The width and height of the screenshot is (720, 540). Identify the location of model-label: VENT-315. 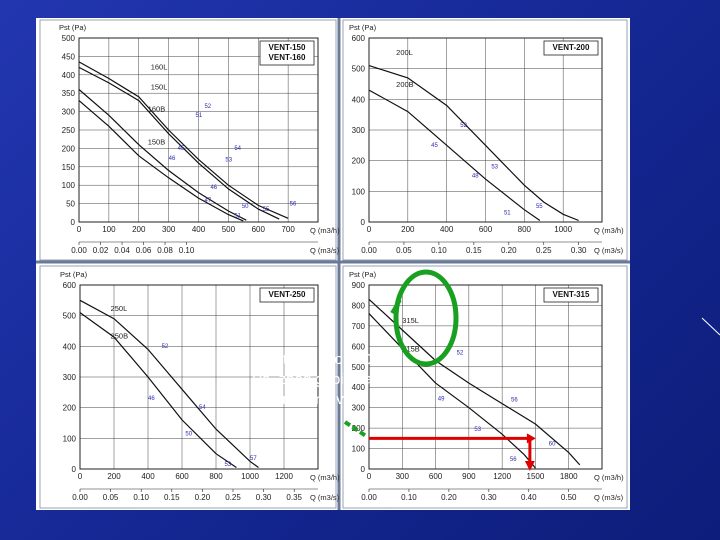
(571, 294).